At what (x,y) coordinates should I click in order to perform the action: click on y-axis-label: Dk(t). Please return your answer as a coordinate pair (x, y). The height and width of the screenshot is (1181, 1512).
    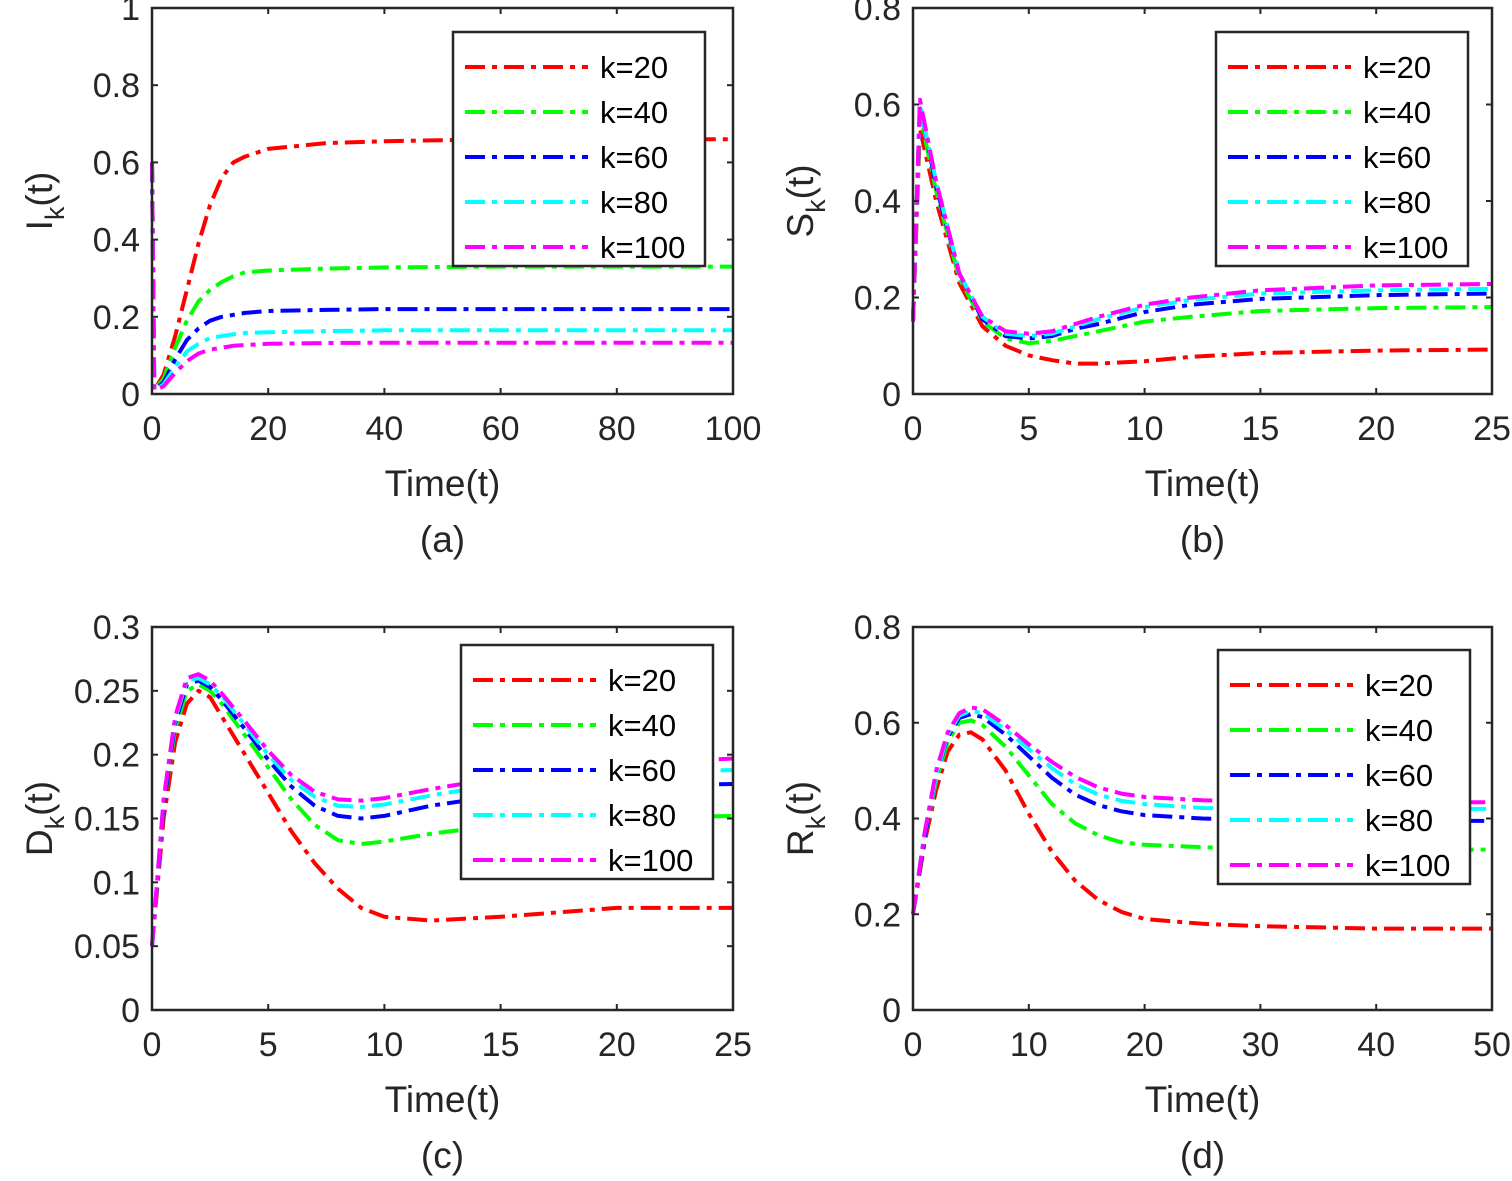
    Looking at the image, I should click on (44, 818).